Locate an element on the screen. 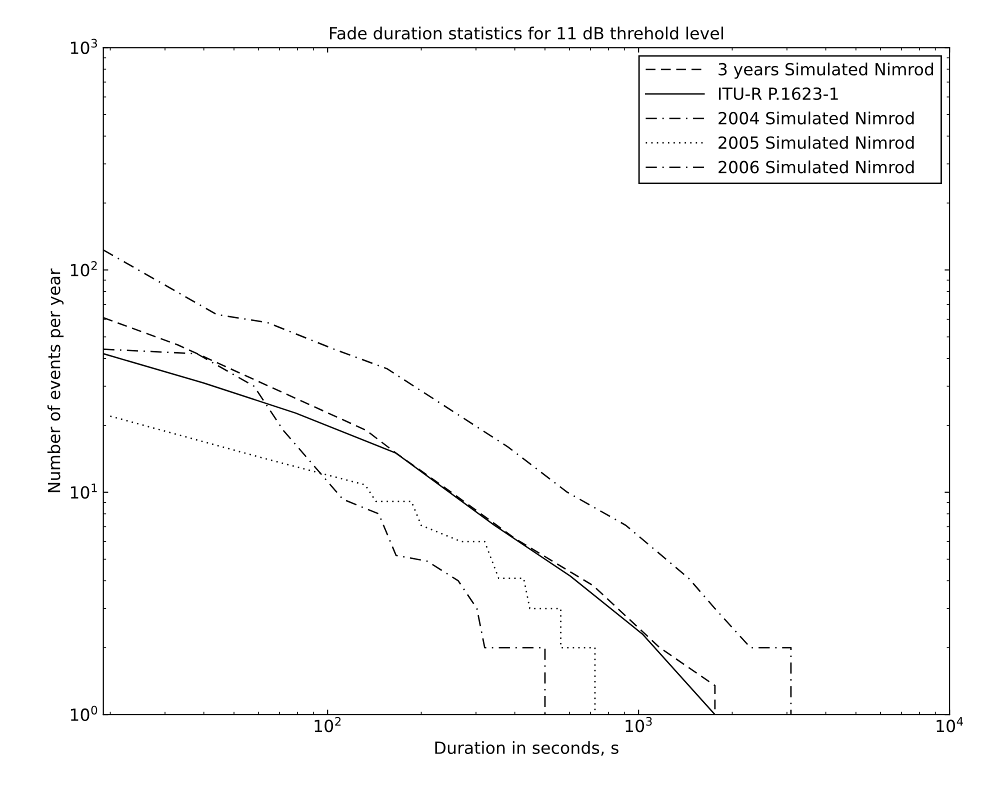  chart-title: Fade duration statistics for 11 dB threhold level is located at coordinates (526, 33).